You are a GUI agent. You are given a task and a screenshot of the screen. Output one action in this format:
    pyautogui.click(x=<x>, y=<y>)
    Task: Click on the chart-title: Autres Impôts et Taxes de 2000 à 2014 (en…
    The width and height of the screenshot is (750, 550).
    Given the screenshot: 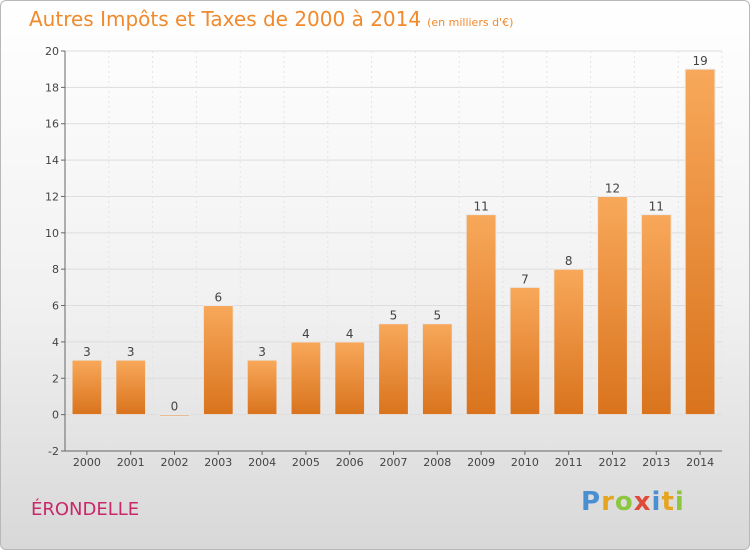 What is the action you would take?
    pyautogui.click(x=271, y=19)
    